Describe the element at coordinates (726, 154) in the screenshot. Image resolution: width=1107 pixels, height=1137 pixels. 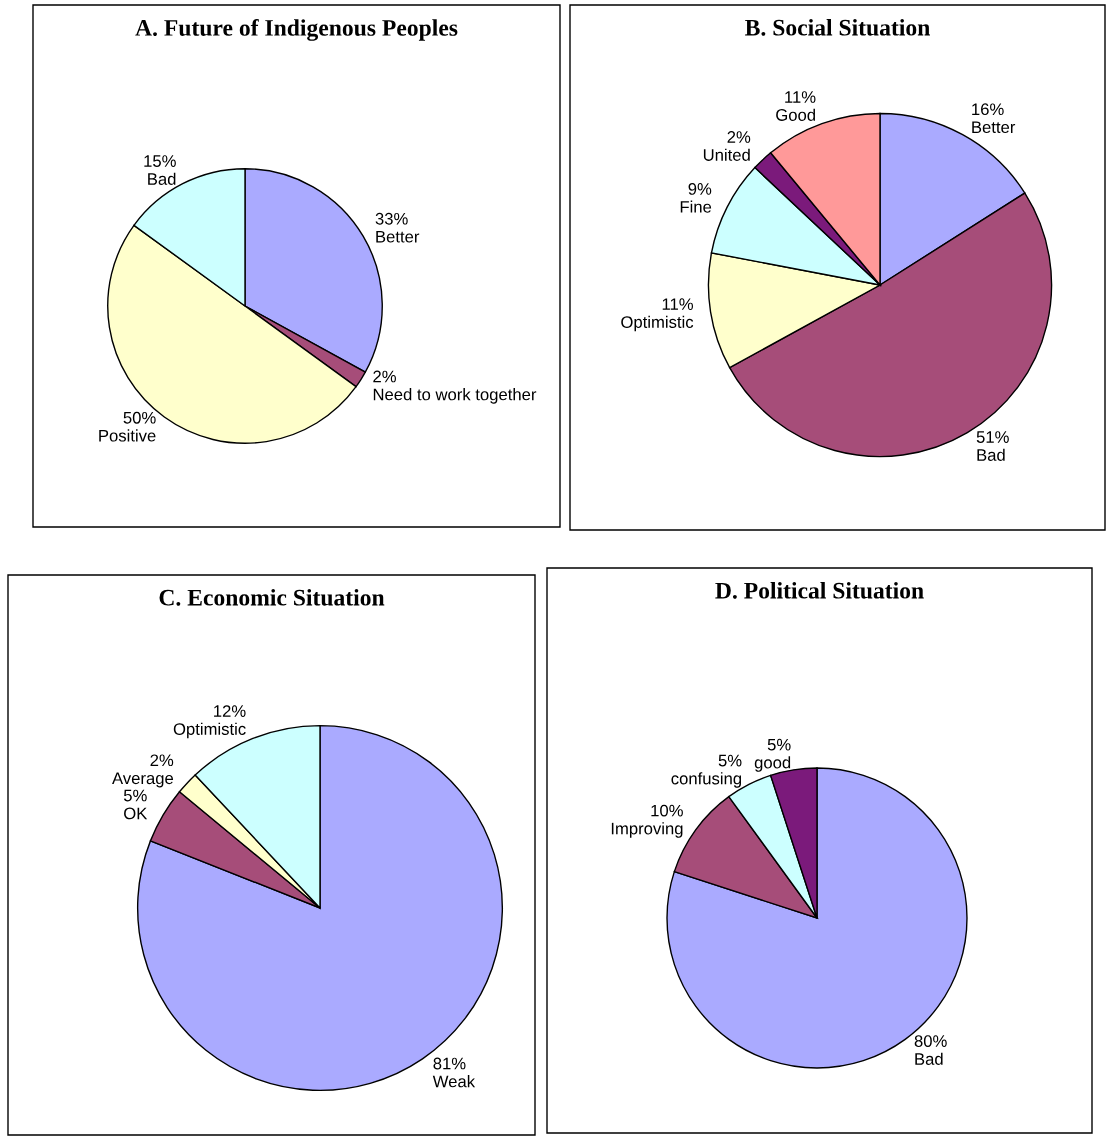
I see `slice-label: United` at that location.